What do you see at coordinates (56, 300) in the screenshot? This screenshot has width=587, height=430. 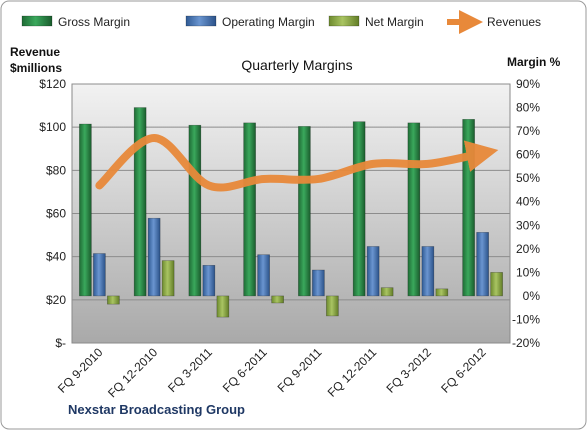 I see `left-axis-tick-label: $20` at bounding box center [56, 300].